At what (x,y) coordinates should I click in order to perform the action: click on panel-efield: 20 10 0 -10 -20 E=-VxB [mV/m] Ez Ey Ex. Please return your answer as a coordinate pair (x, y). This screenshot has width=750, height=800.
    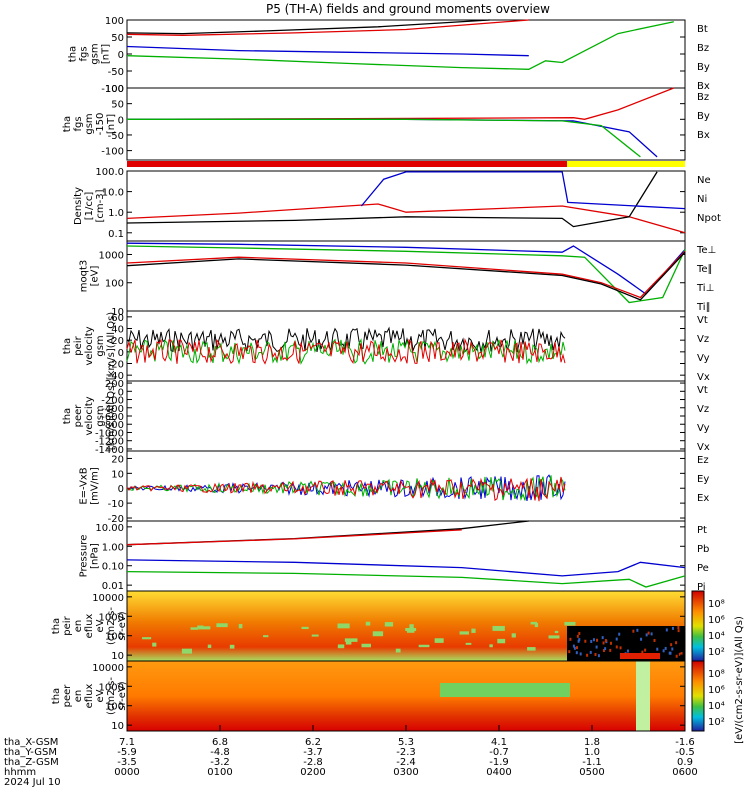
    Looking at the image, I should click on (394, 487).